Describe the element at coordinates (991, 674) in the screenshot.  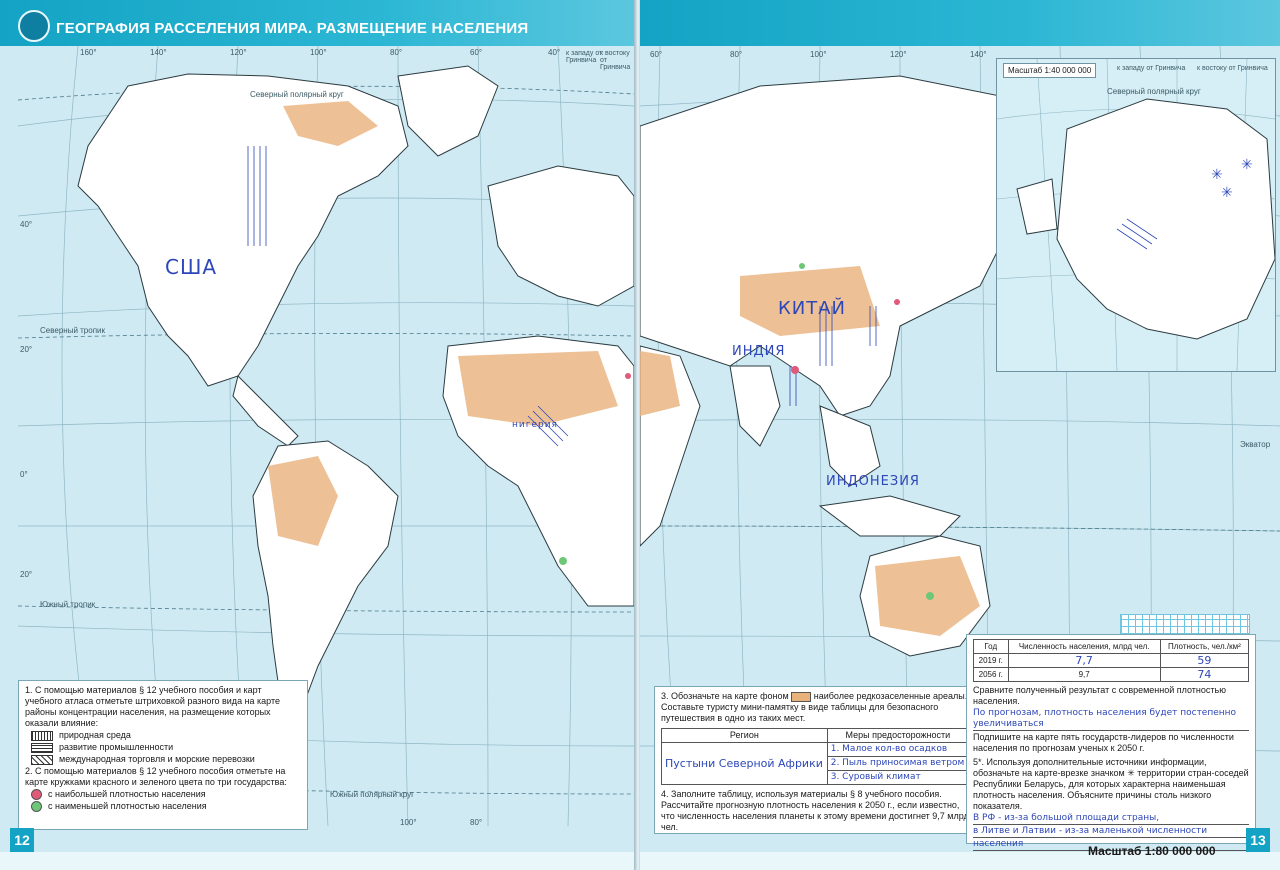
I see `year-cell: 2056 г.` at that location.